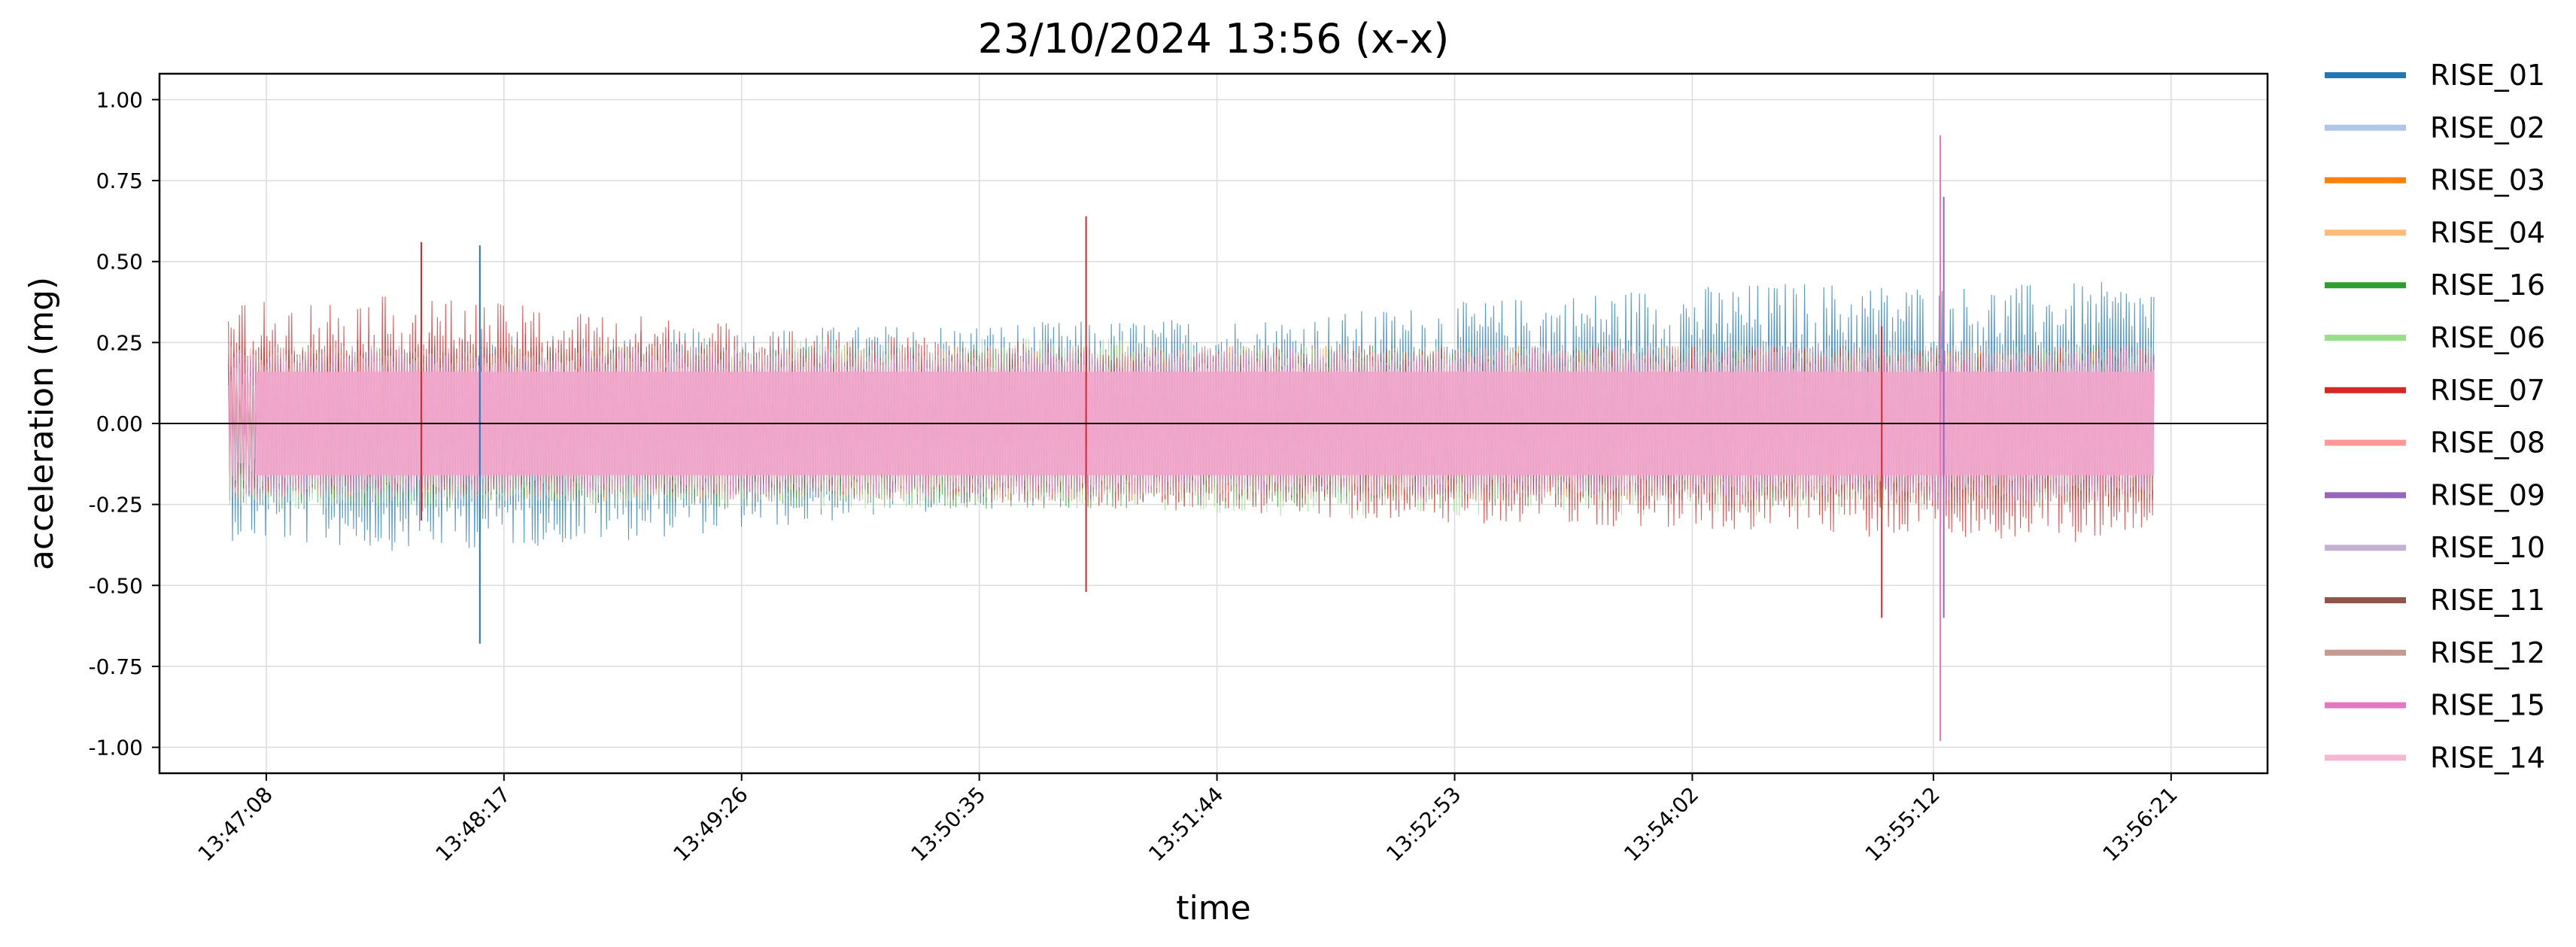 Image resolution: width=2576 pixels, height=947 pixels. I want to click on x-tick-label: 13:49:26, so click(710, 824).